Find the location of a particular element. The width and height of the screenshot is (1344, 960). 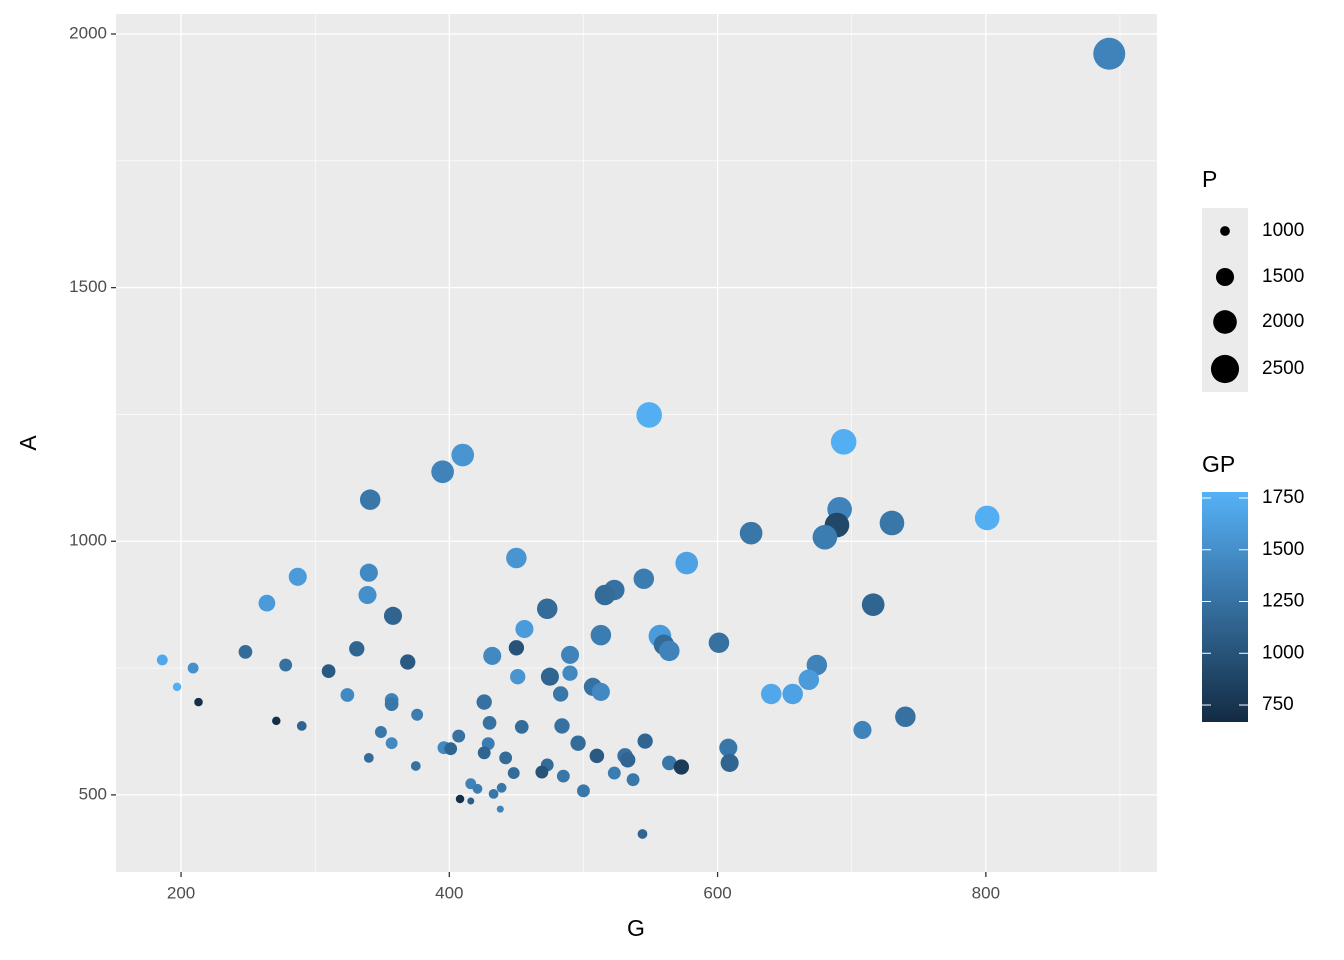

color-tick-label: 1000 is located at coordinates (1283, 652).